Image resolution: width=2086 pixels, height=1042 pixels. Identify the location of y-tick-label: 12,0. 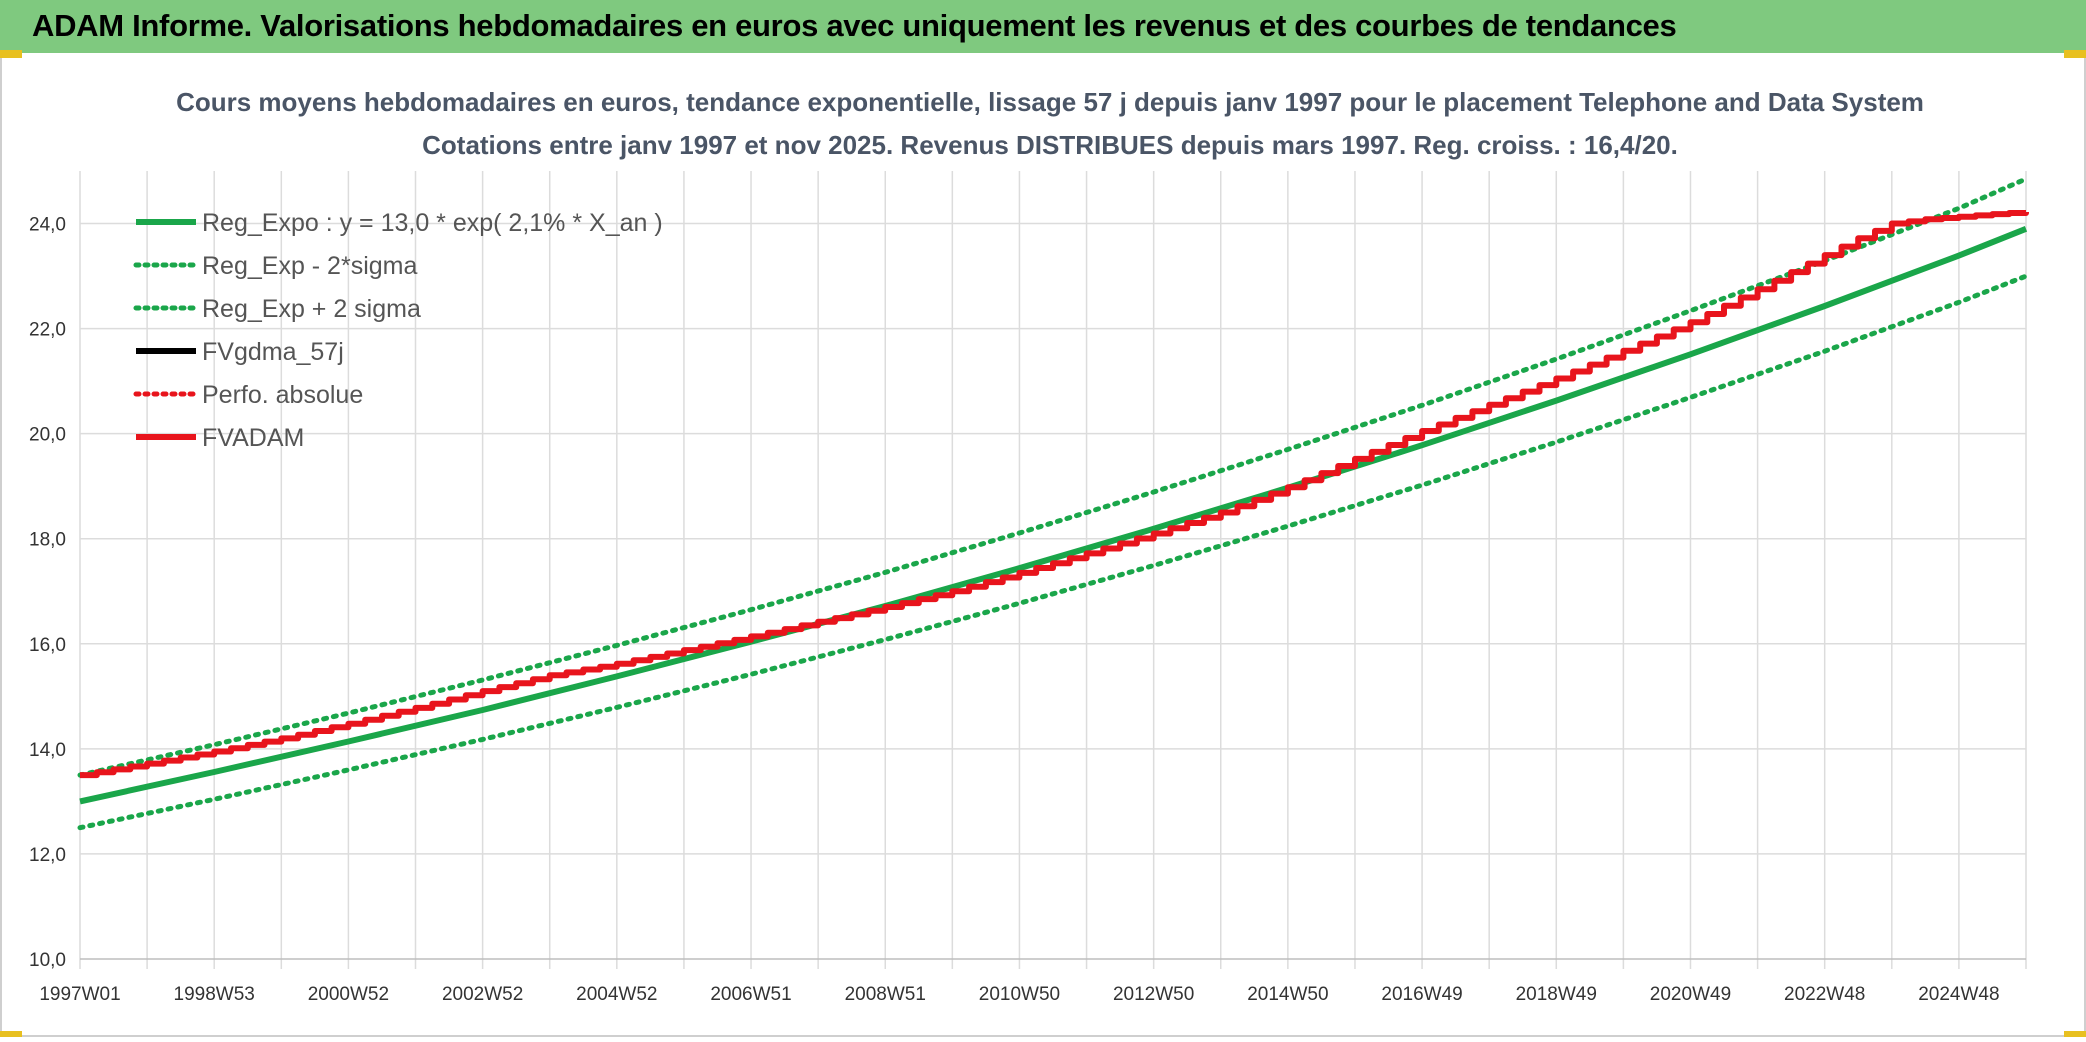
(47, 855).